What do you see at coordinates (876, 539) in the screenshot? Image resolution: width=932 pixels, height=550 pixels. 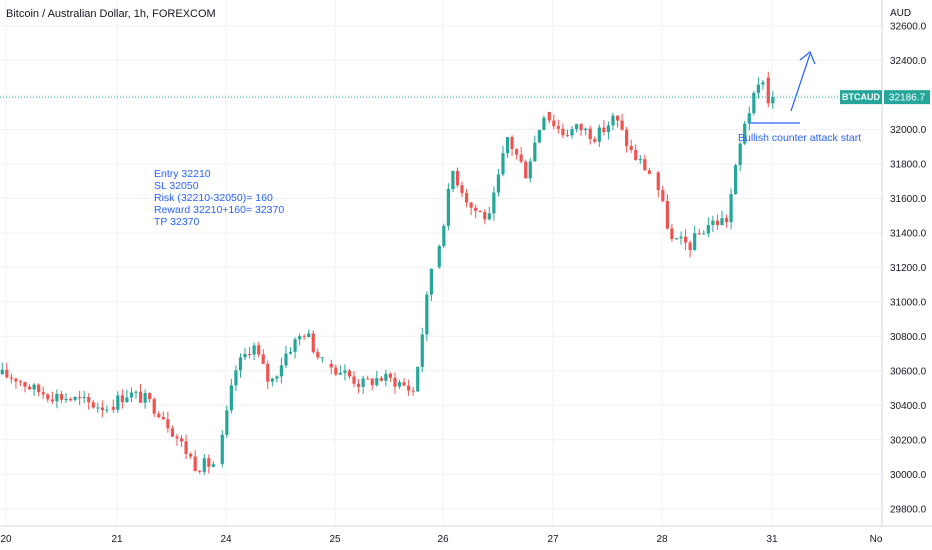 I see `x-tick-label: No` at bounding box center [876, 539].